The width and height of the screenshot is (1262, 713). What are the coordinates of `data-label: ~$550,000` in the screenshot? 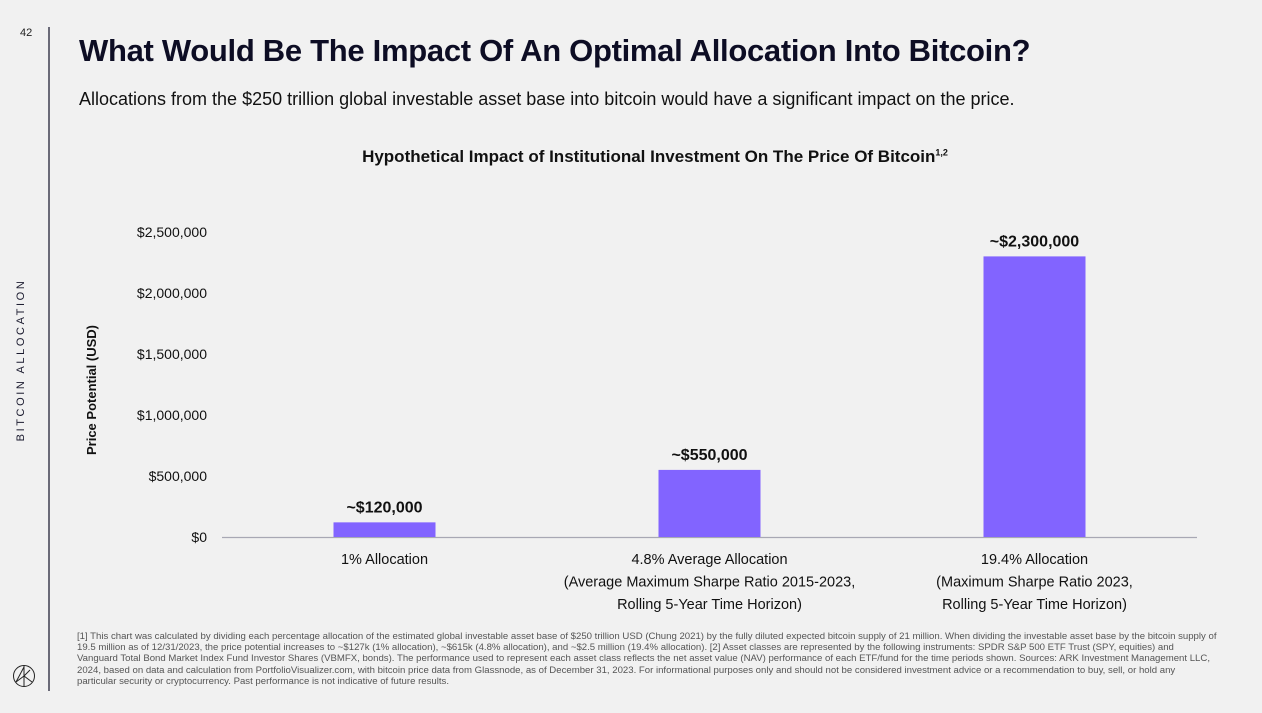 It's located at (709, 455).